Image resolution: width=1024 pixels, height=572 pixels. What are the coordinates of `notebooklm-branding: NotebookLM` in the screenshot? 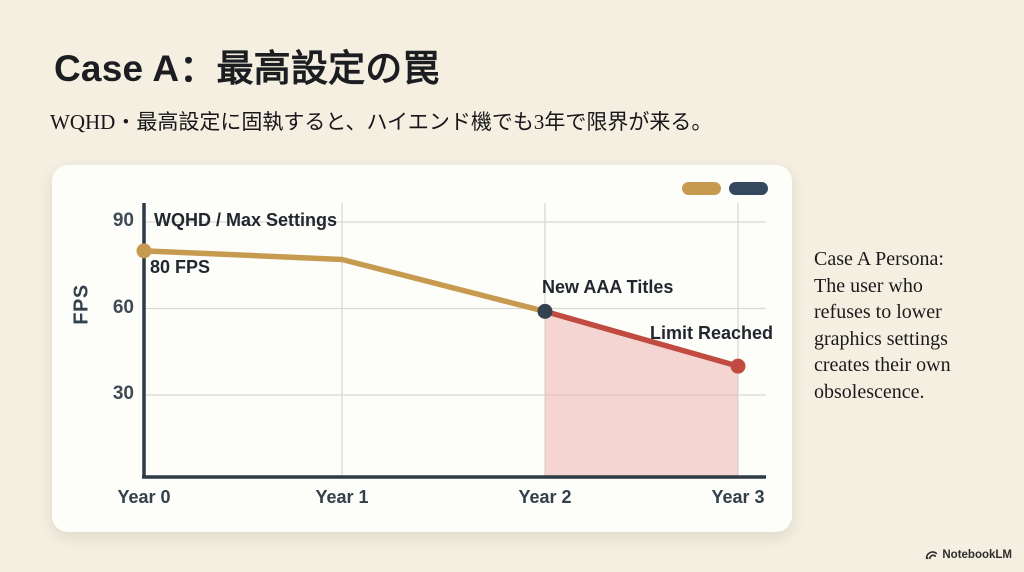 It's located at (968, 554).